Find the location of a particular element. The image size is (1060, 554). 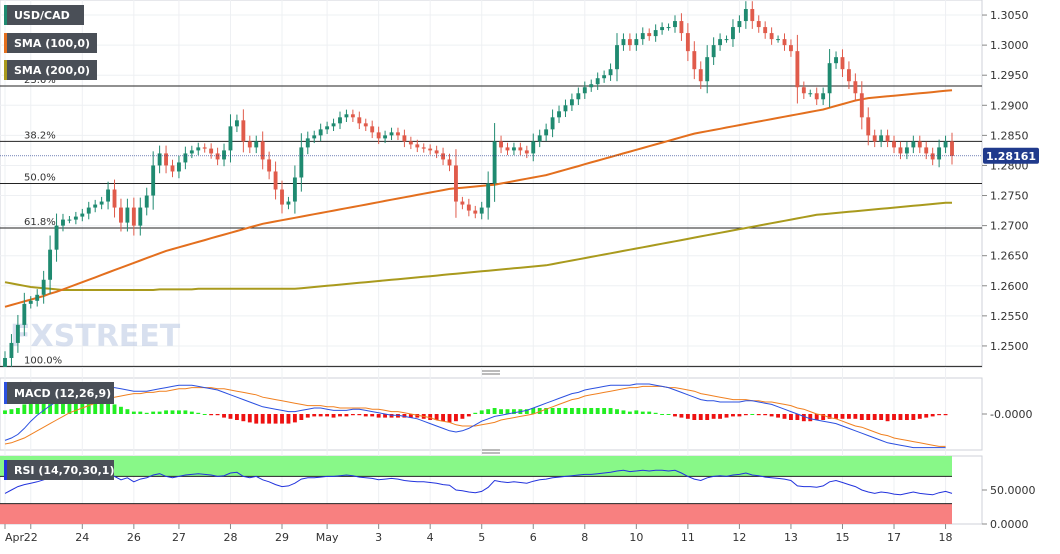

legend-rsi: RSI (14,70,30,1) is located at coordinates (59, 470).